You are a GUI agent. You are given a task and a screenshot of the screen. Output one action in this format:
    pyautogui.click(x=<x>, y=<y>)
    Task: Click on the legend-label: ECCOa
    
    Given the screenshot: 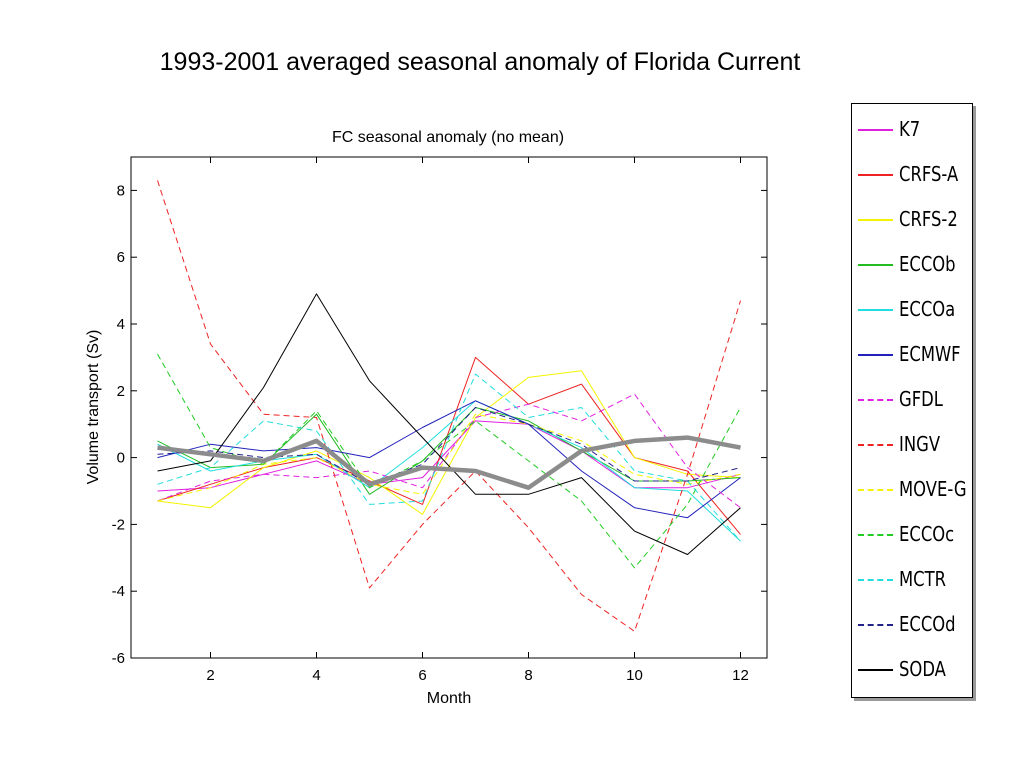 What is the action you would take?
    pyautogui.click(x=927, y=309)
    